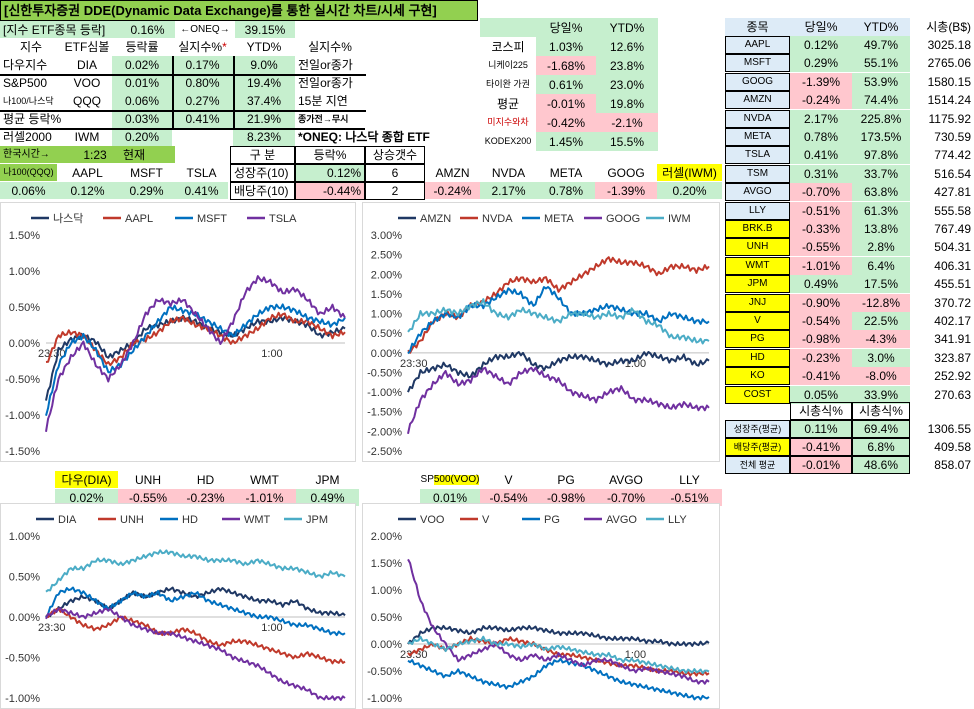 The image size is (974, 709). I want to click on ticker-value: 0.01%, so click(450, 497).